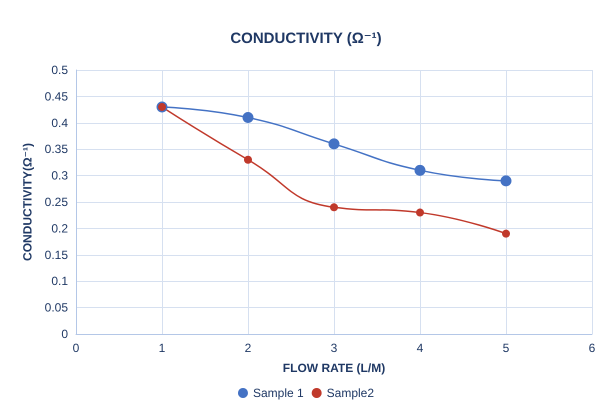 This screenshot has height=416, width=612. I want to click on y-tick-label: 0.25, so click(56, 202).